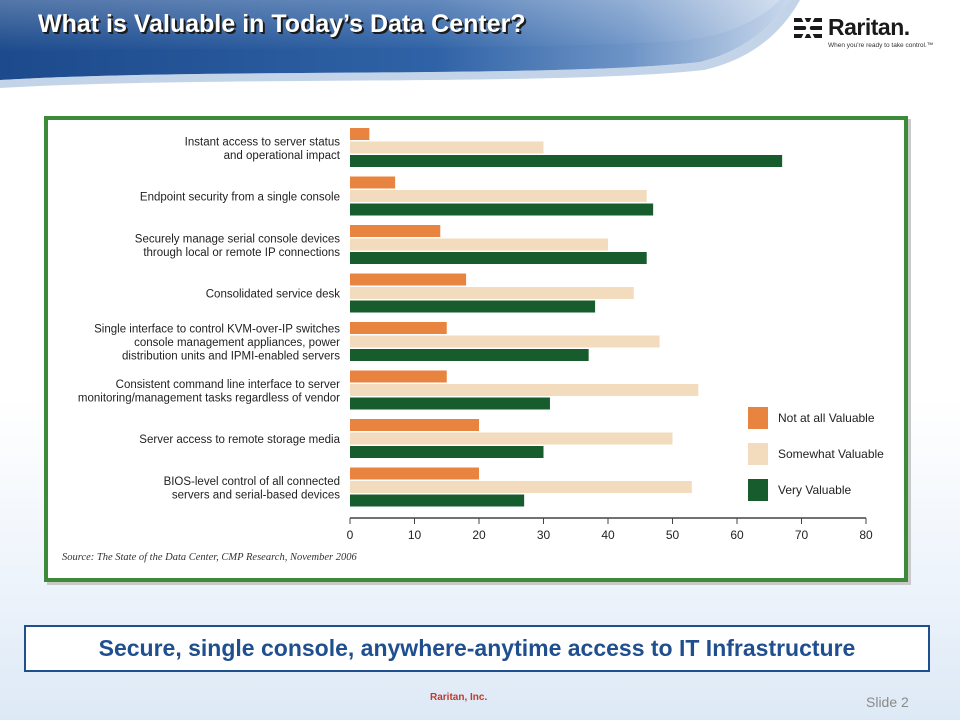 The width and height of the screenshot is (960, 720). What do you see at coordinates (831, 454) in the screenshot?
I see `legend-label: Somewhat Valuable` at bounding box center [831, 454].